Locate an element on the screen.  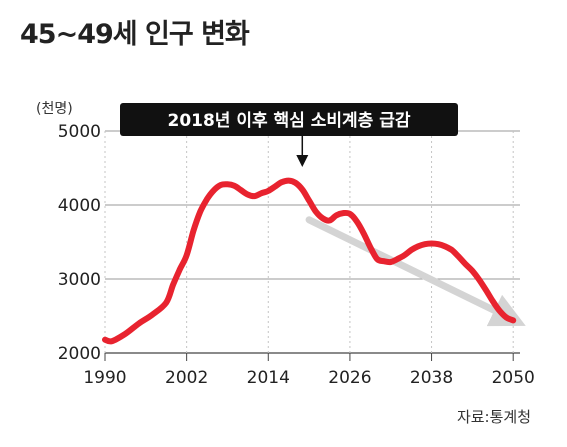
trend-arrow-line is located at coordinates (415, 271).